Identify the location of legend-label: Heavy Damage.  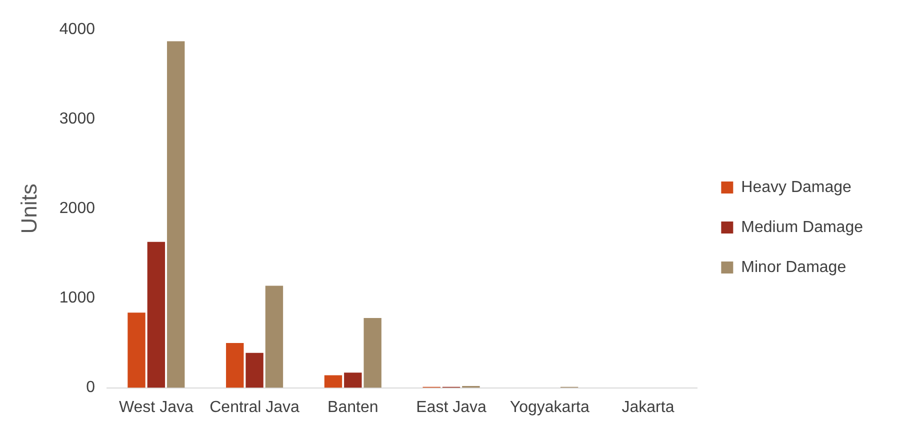
(796, 187).